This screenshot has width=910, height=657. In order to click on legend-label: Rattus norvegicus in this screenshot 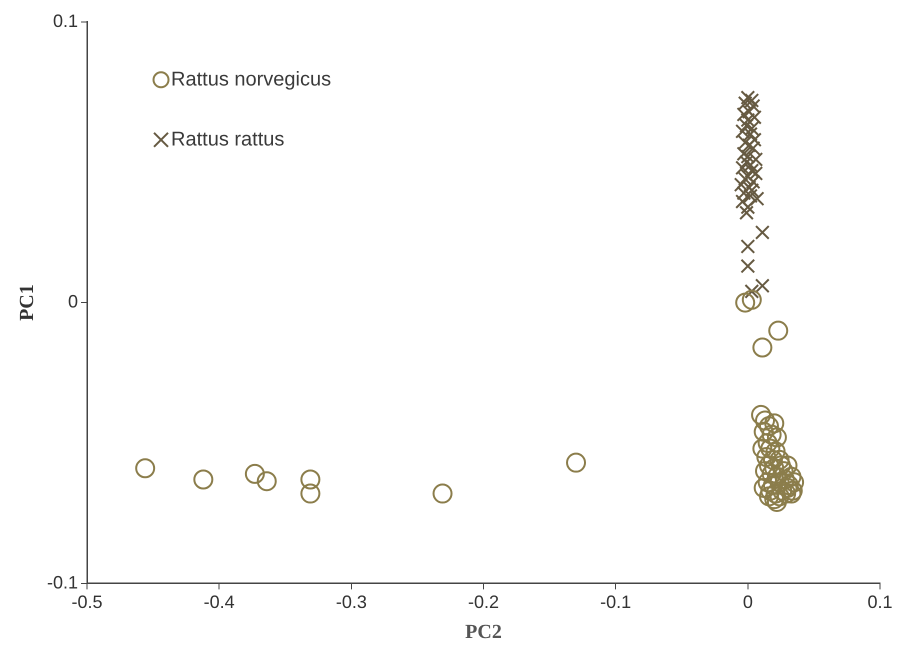, I will do `click(251, 79)`.